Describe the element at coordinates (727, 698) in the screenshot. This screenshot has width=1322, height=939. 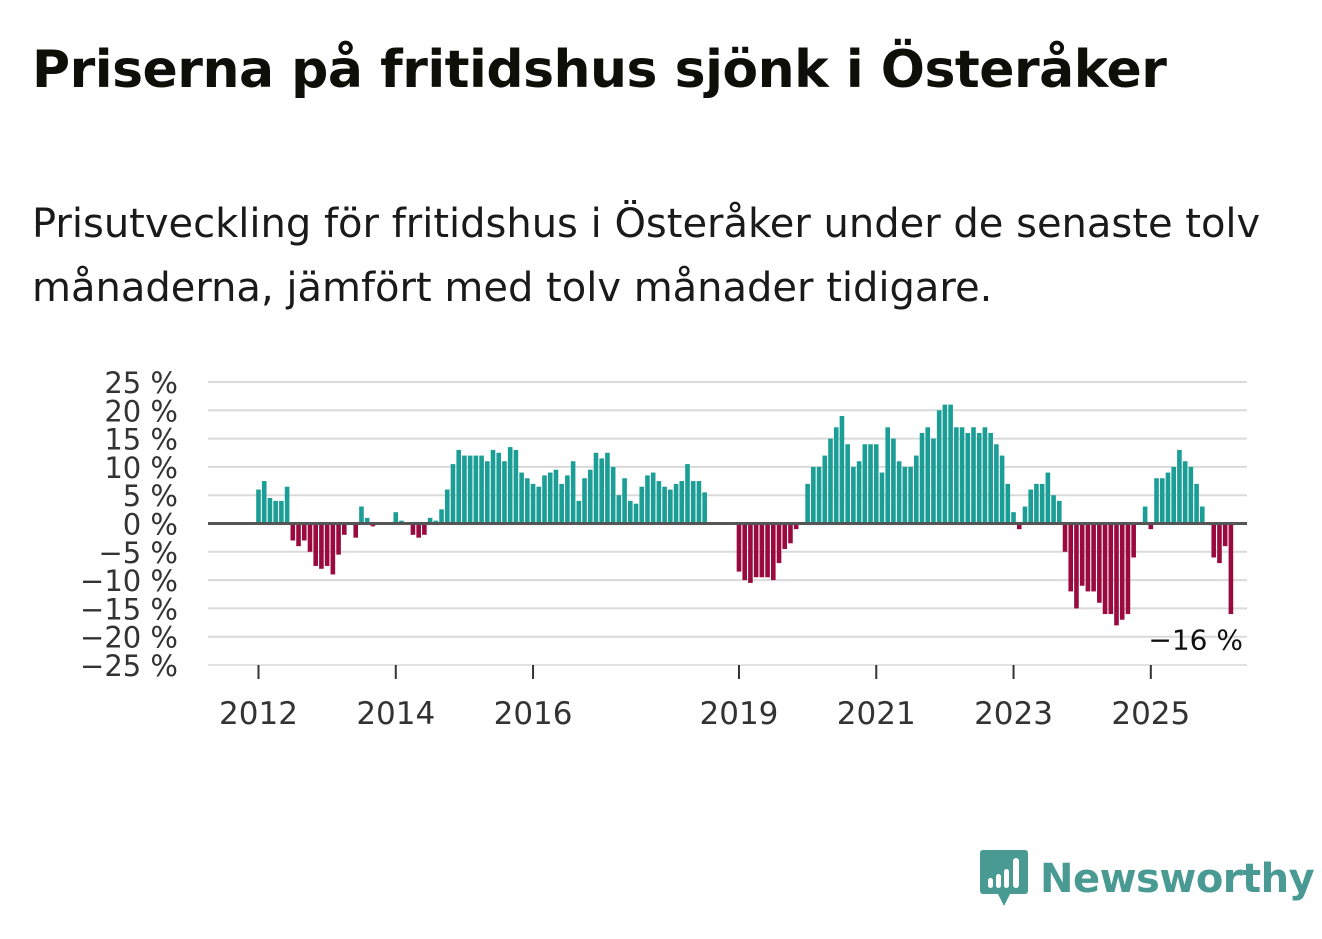
I see `x-axis: 2012 2014 2016 2019 2021 2023 2025` at that location.